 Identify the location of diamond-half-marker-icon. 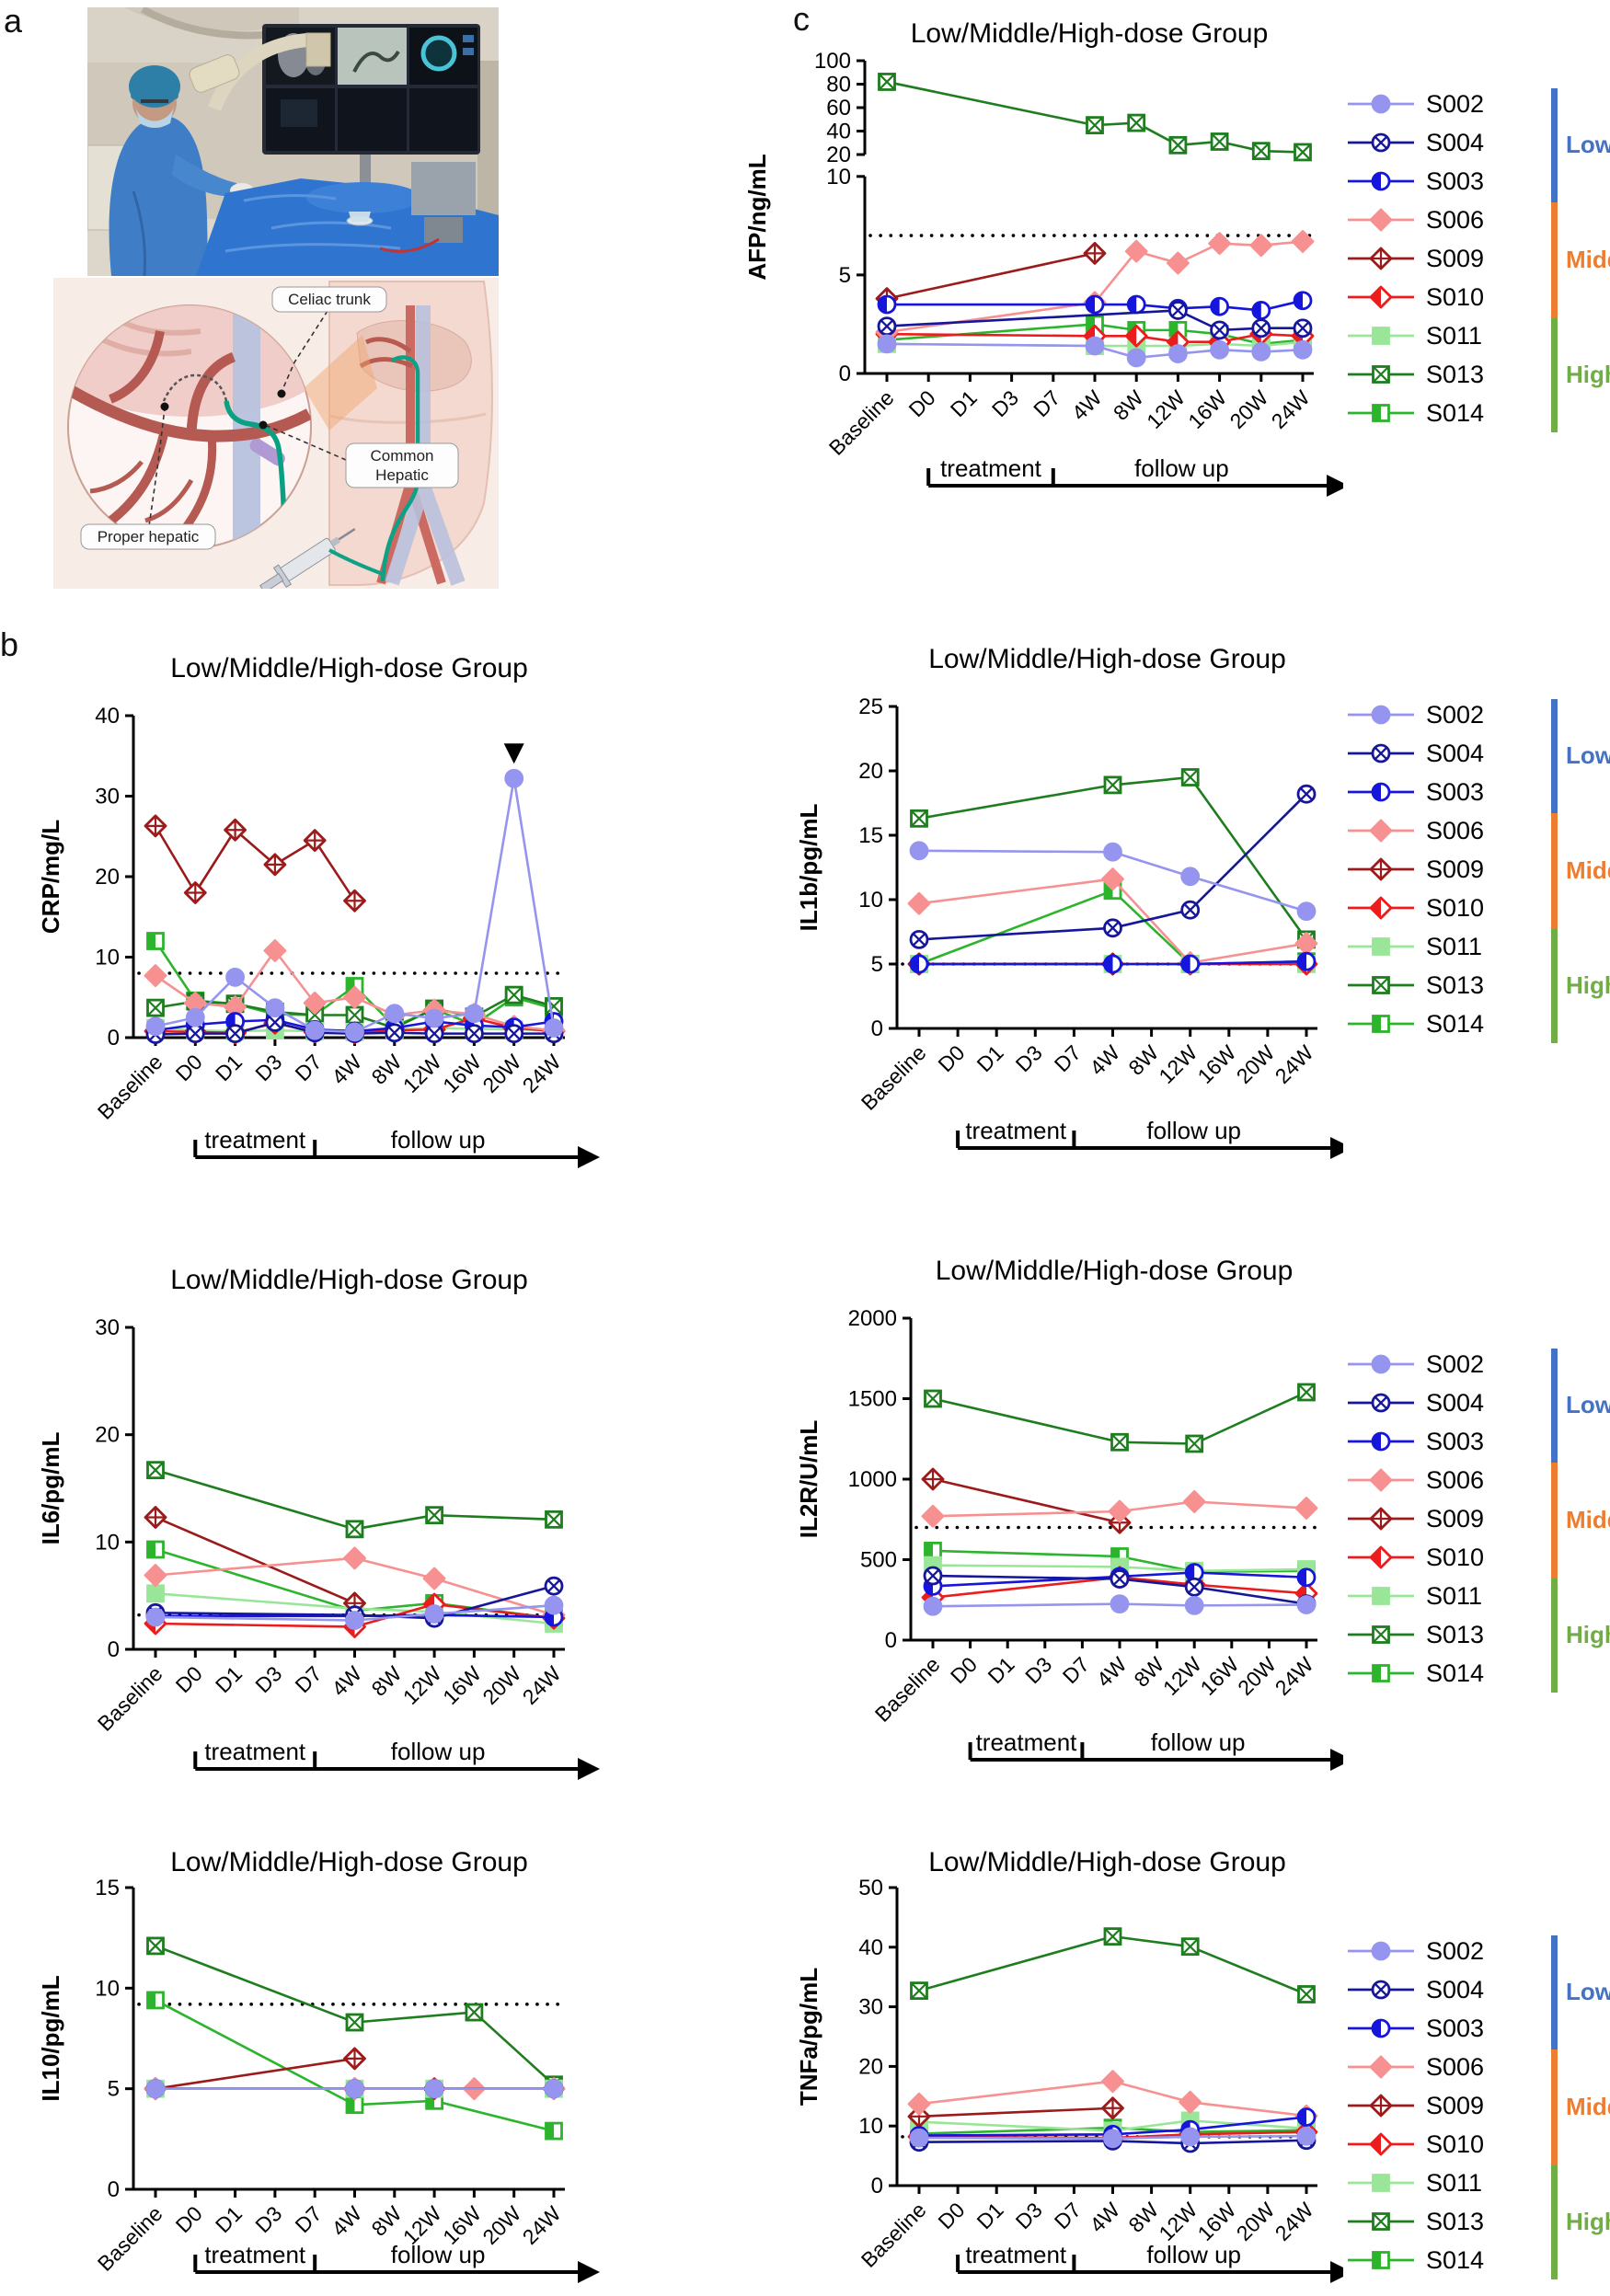
(1381, 297).